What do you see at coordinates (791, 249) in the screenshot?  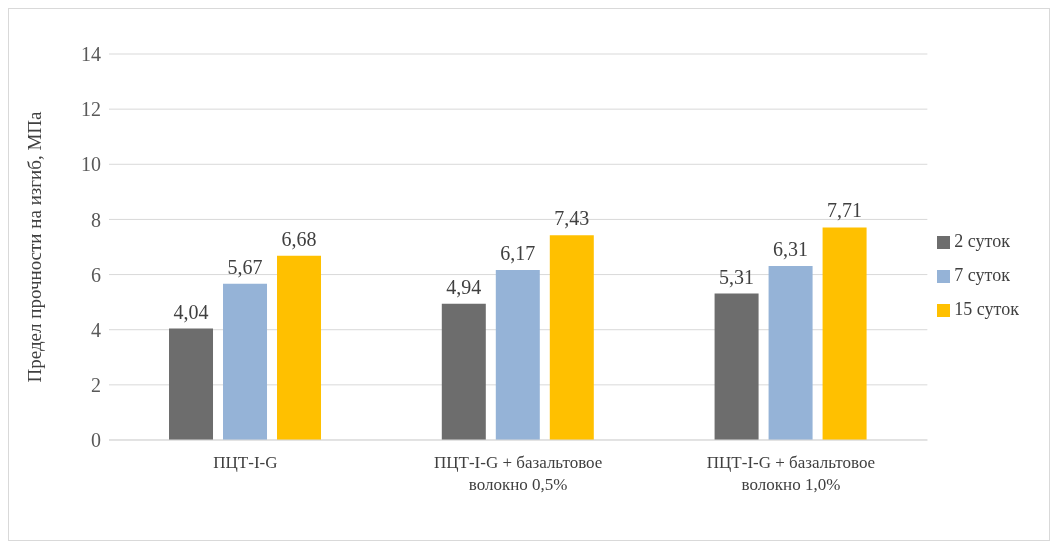 I see `data-label: 6,31` at bounding box center [791, 249].